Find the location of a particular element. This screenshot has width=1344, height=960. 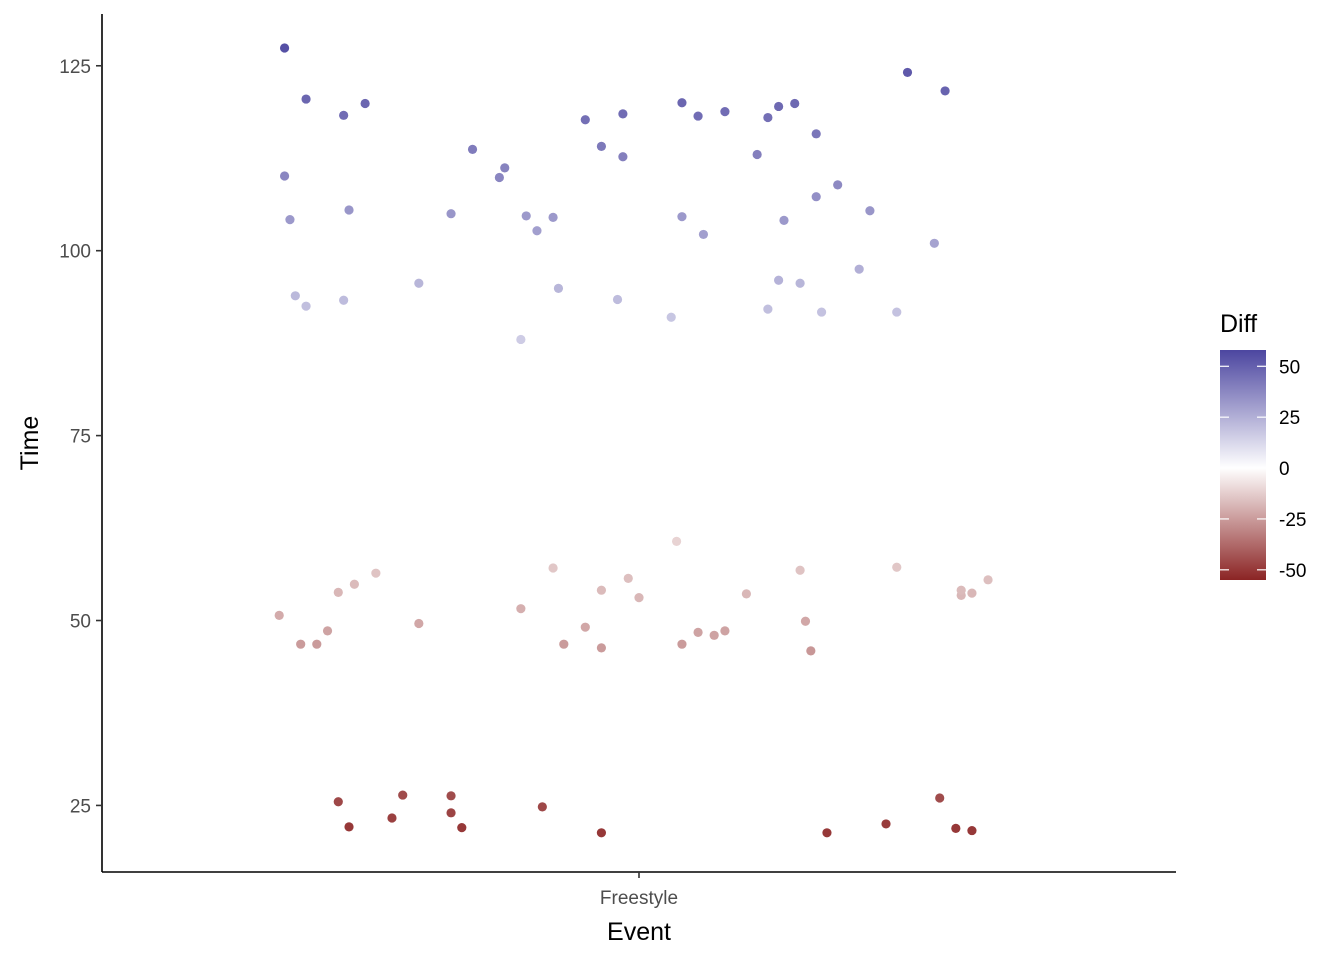

color-legend: Diff 50 25 0 -25 -50 is located at coordinates (1263, 446).